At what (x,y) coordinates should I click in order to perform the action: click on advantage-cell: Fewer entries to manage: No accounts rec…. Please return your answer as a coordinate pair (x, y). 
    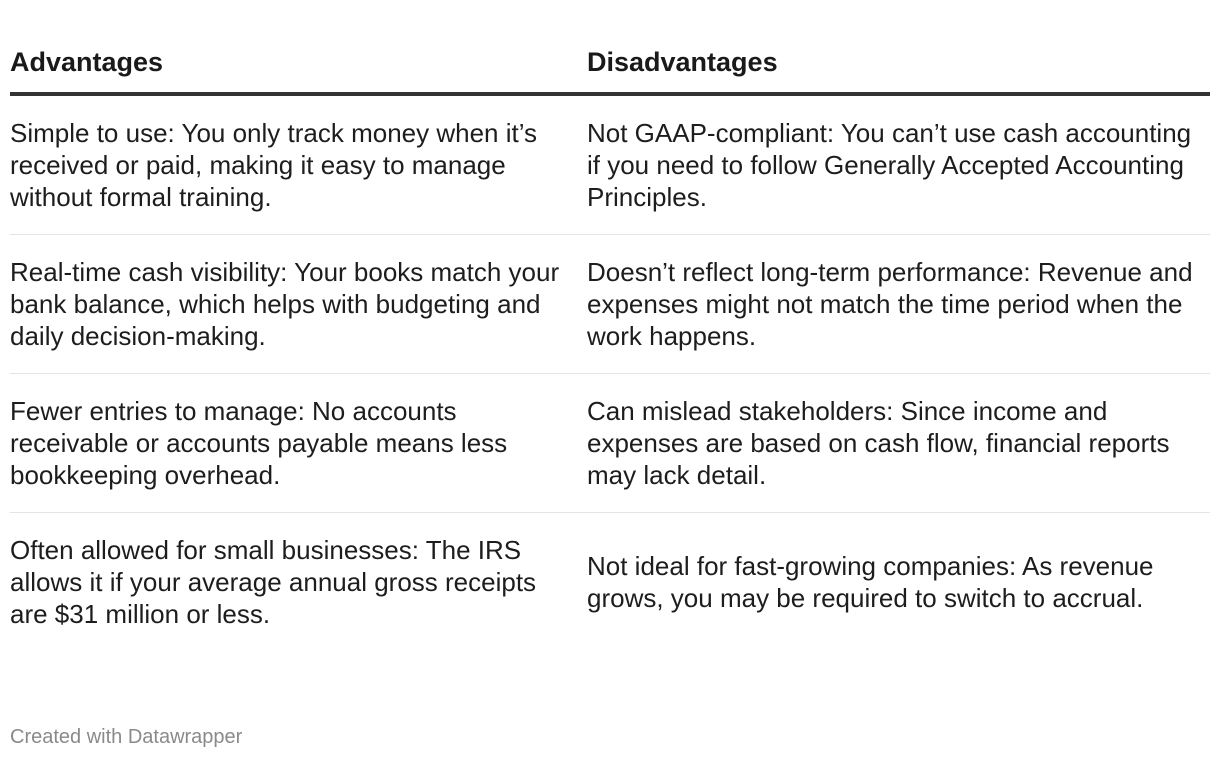
    Looking at the image, I should click on (298, 443).